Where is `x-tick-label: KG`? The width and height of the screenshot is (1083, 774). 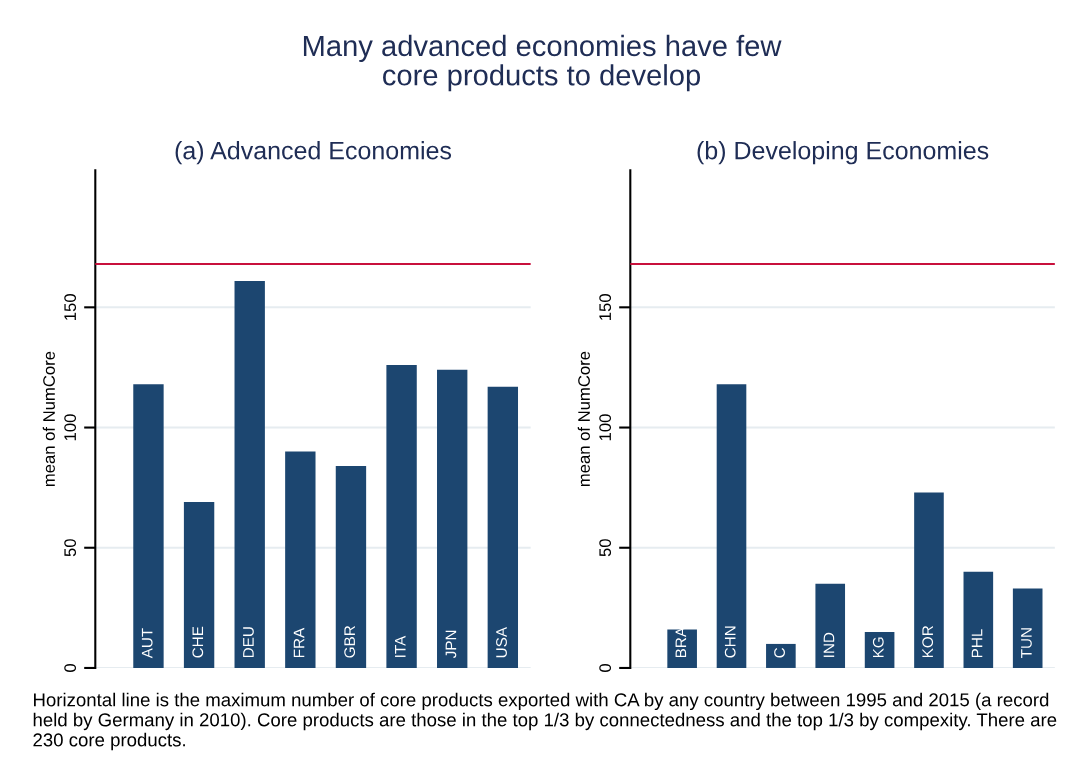 x-tick-label: KG is located at coordinates (878, 647).